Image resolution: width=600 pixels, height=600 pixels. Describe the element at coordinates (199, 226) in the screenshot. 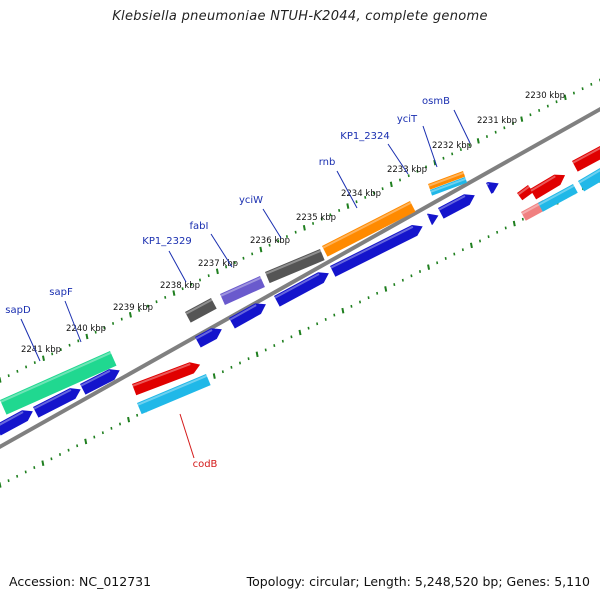

I see `gene-name-text: fabI` at that location.